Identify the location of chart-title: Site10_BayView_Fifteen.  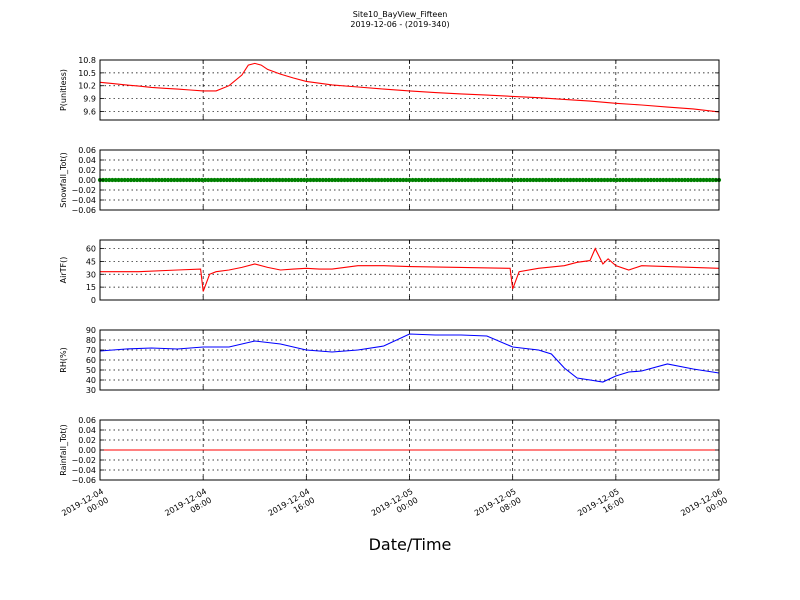
(400, 14).